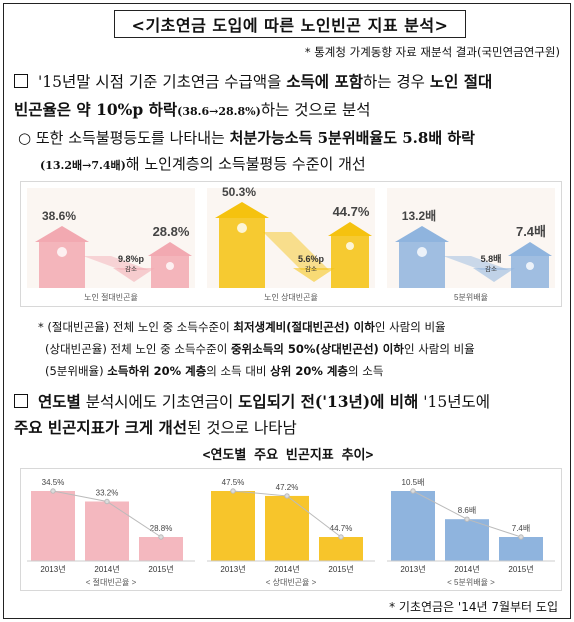 The width and height of the screenshot is (574, 622). What do you see at coordinates (454, 402) in the screenshot?
I see `p3-text: '15년도에` at bounding box center [454, 402].